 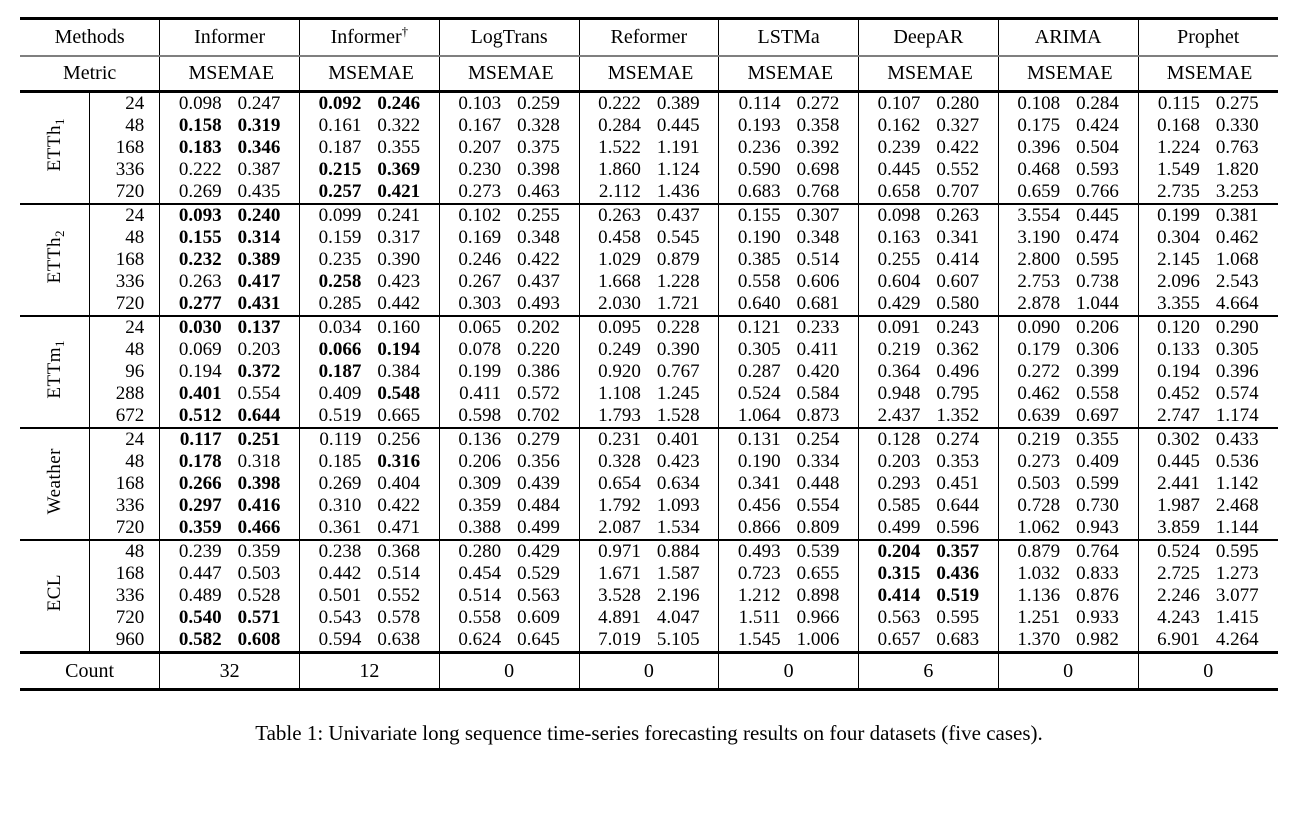 What do you see at coordinates (678, 169) in the screenshot?
I see `mae-value: 1.124` at bounding box center [678, 169].